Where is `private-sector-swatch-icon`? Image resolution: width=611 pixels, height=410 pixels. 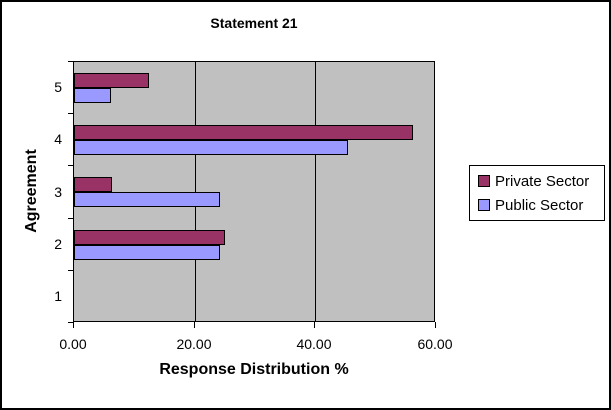 private-sector-swatch-icon is located at coordinates (484, 181).